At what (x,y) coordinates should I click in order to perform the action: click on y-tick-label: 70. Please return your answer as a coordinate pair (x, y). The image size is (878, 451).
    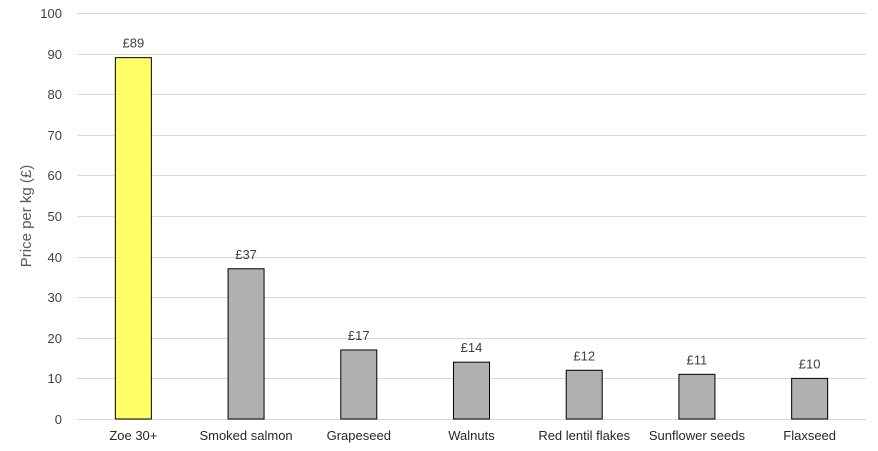
    Looking at the image, I should click on (55, 135).